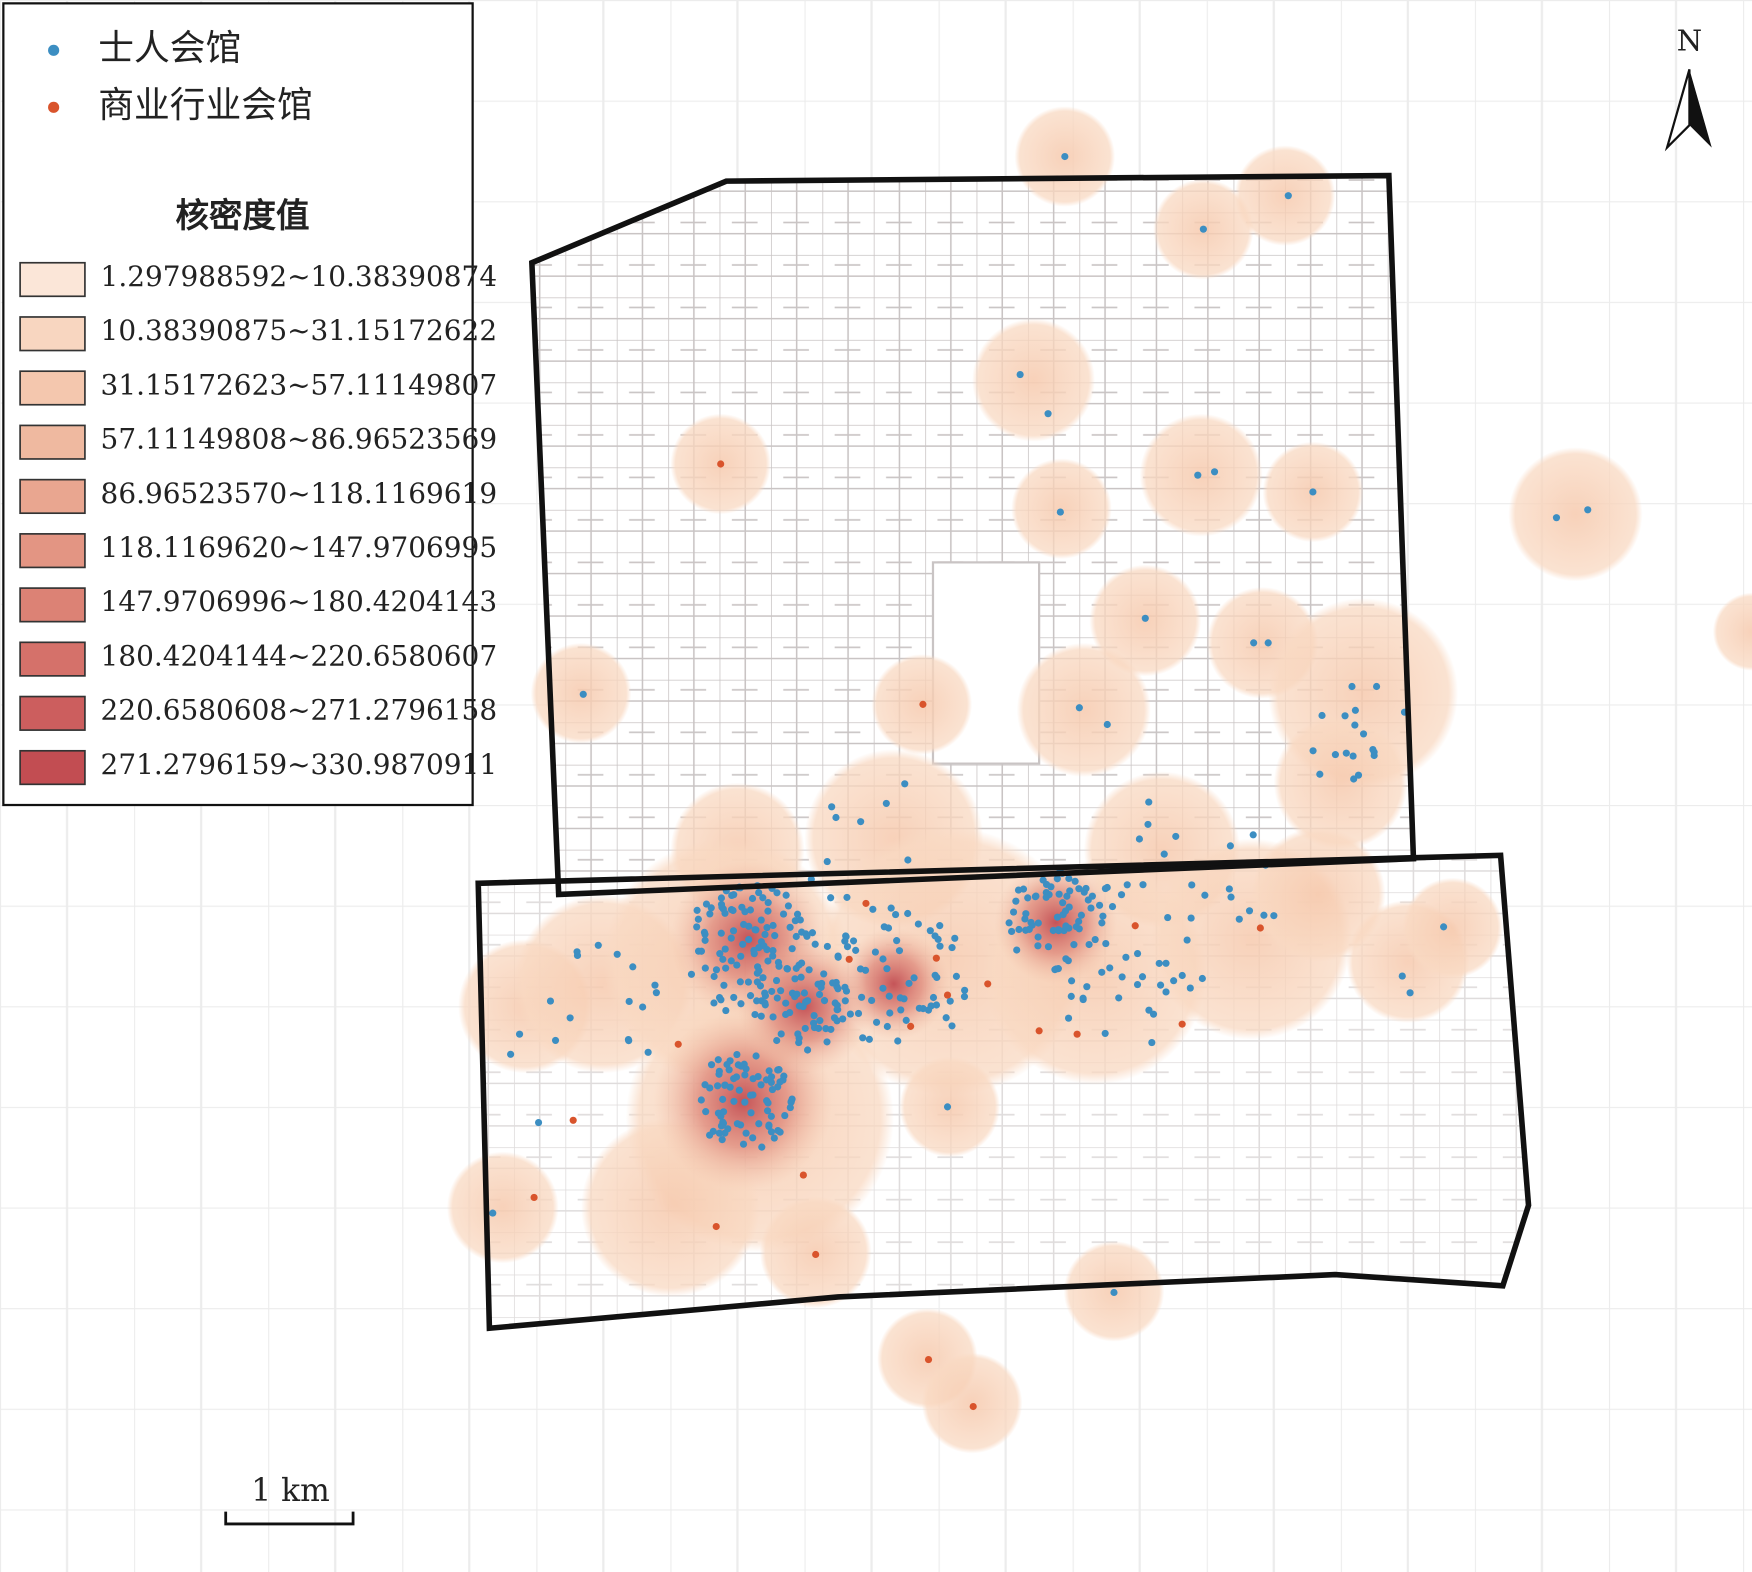 This screenshot has height=1572, width=1752. Describe the element at coordinates (299, 547) in the screenshot. I see `class-label: 118.1169620~147.9706995` at that location.